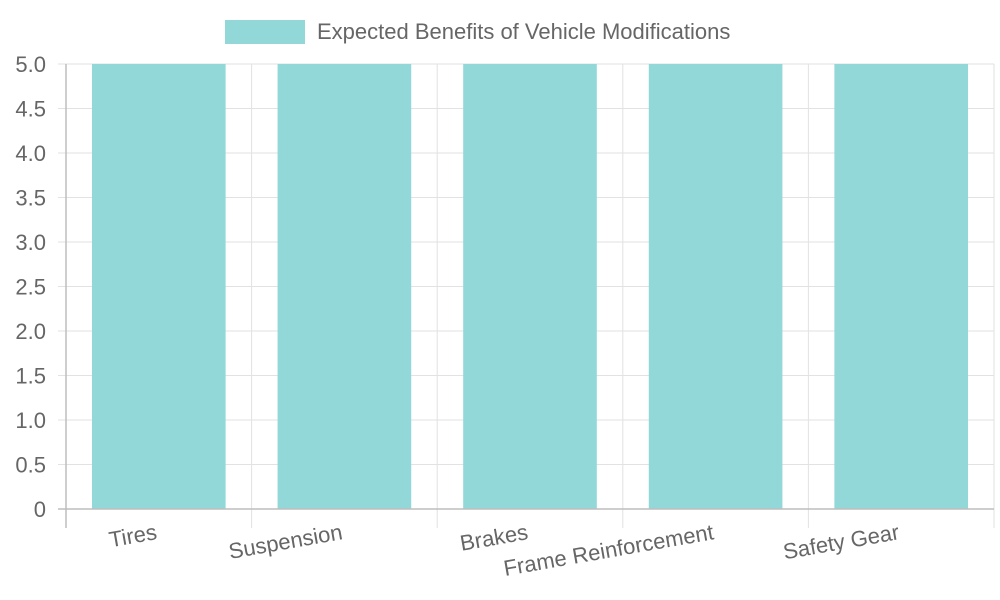 The image size is (1000, 600). Describe the element at coordinates (30, 198) in the screenshot. I see `y-tick-label: 3.5` at that location.